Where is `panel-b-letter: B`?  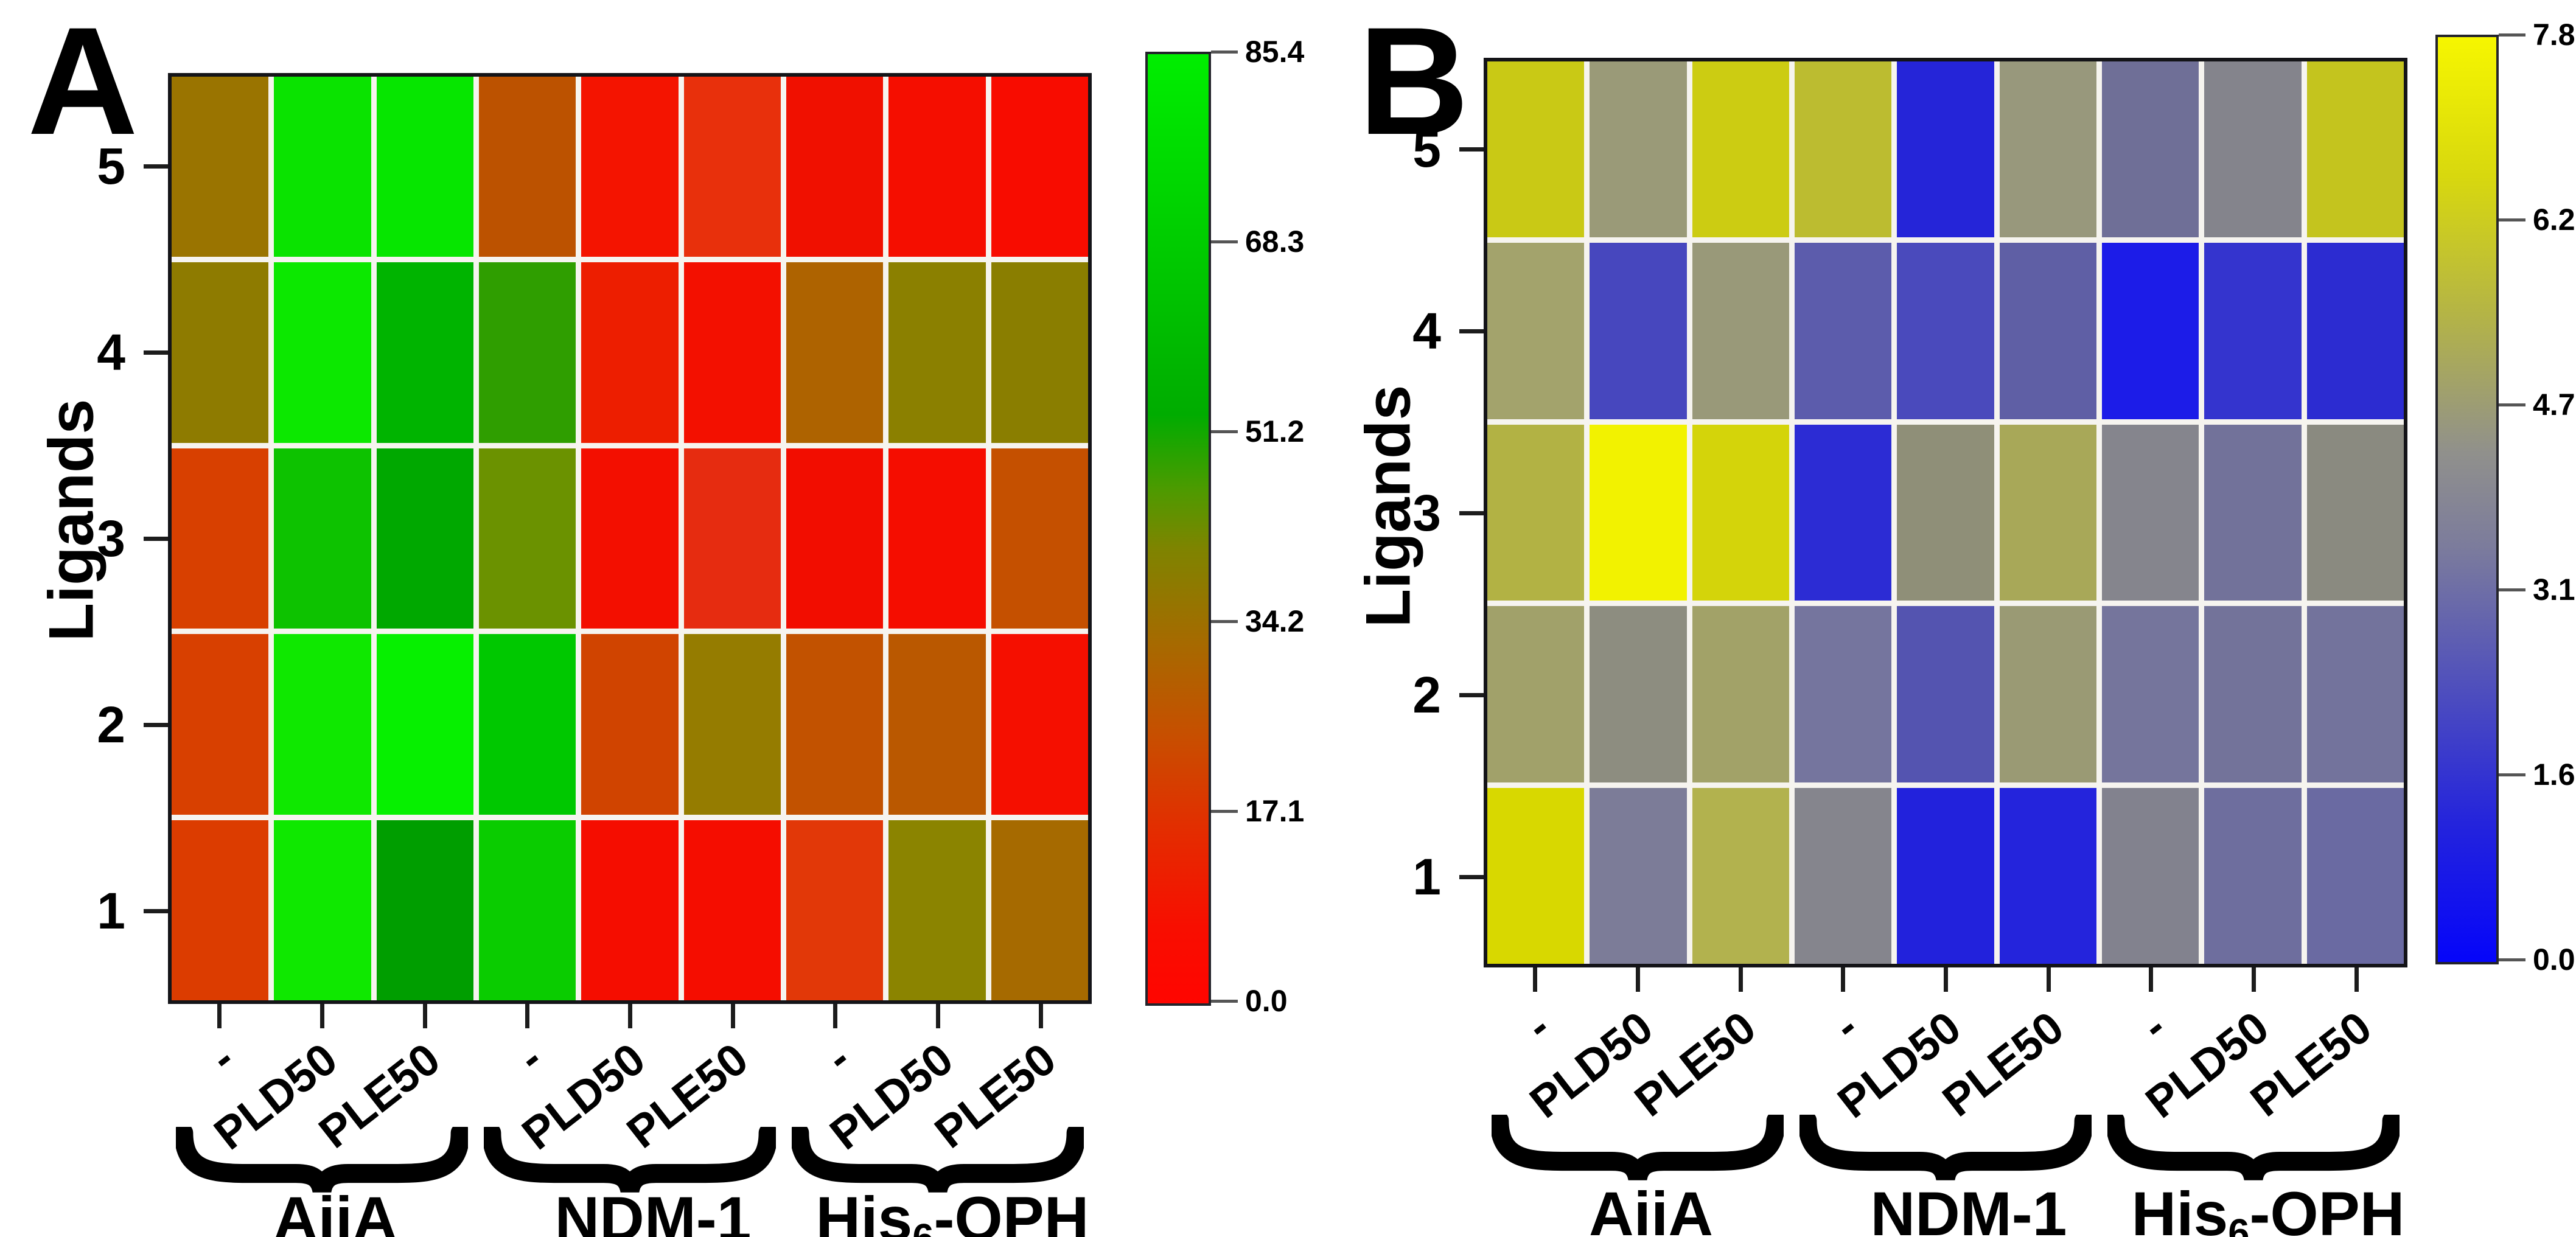
panel-b-letter: B is located at coordinates (1413, 84).